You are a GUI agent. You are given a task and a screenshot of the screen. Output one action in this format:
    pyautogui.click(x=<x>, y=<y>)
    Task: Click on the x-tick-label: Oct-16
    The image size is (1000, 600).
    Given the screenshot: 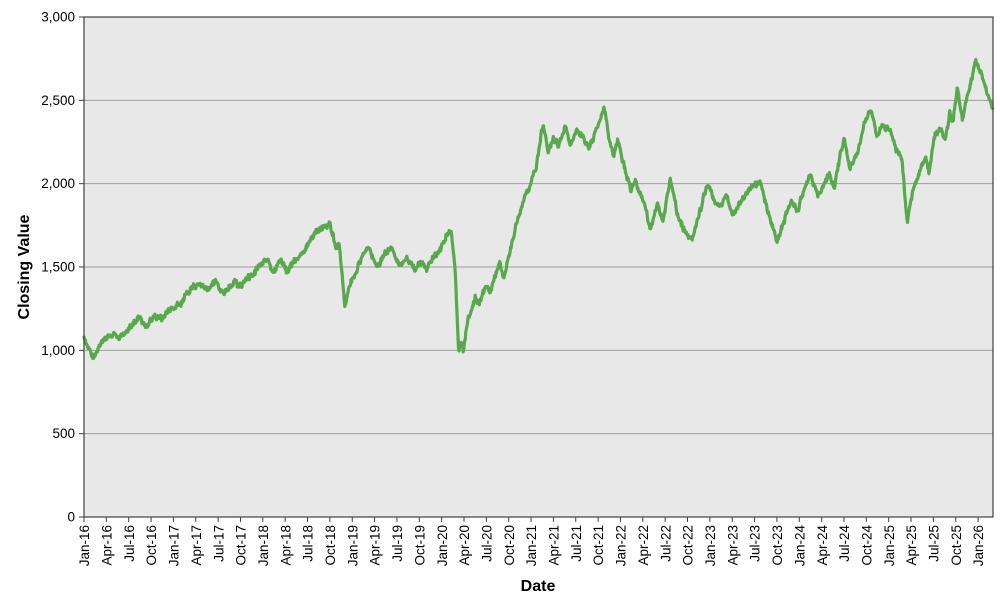 What is the action you would take?
    pyautogui.click(x=151, y=545)
    